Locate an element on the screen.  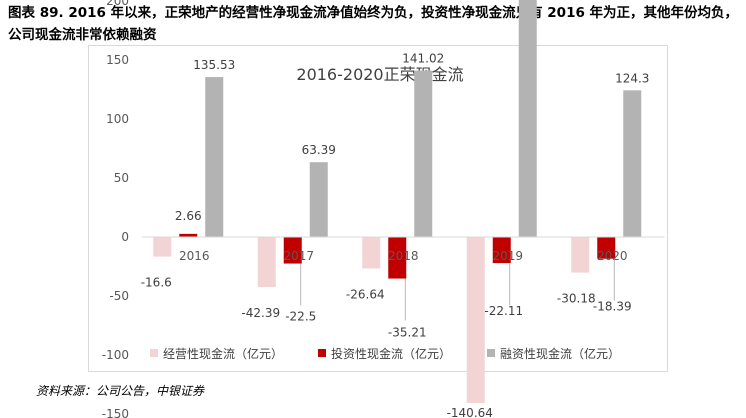
y-tick-label: 150 is located at coordinates (117, 60).